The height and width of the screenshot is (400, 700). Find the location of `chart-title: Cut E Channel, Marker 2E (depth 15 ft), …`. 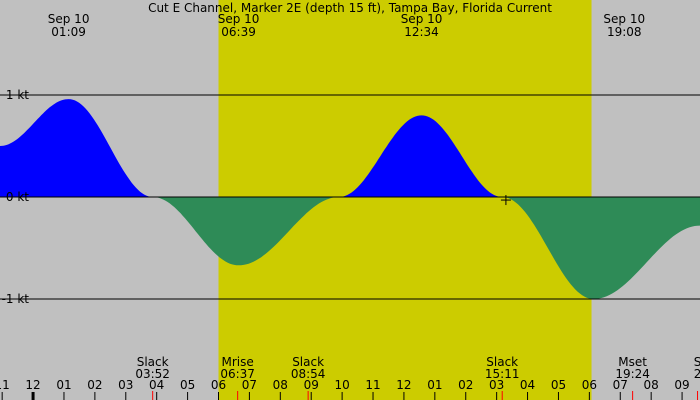

chart-title: Cut E Channel, Marker 2E (depth 15 ft), … is located at coordinates (350, 8).